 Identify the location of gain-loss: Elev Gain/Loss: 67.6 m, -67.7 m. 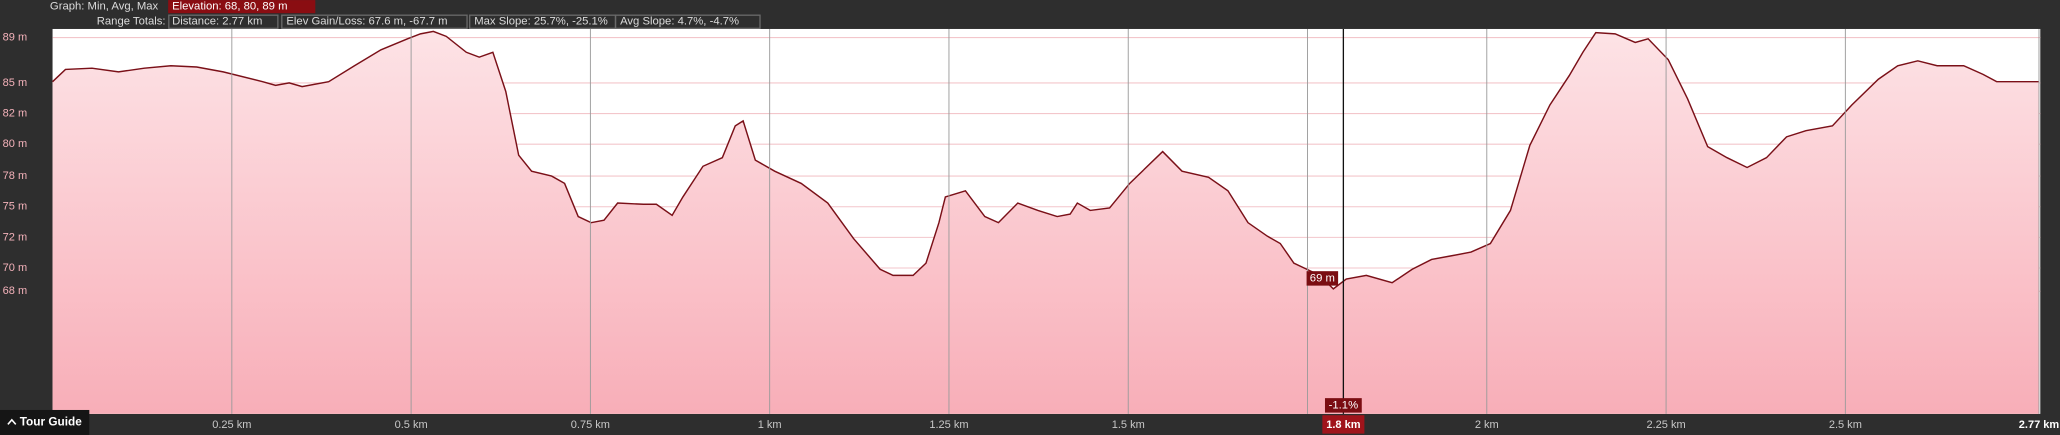
(366, 22).